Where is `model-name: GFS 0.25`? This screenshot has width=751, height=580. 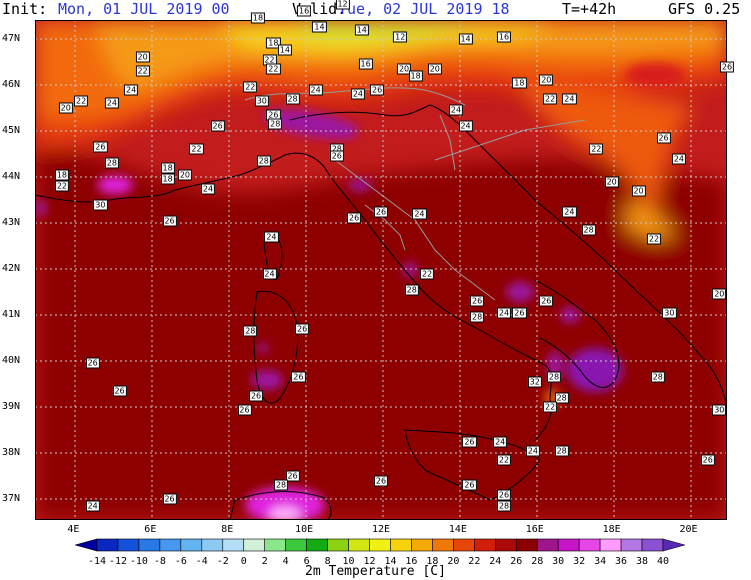 model-name: GFS 0.25 is located at coordinates (704, 9).